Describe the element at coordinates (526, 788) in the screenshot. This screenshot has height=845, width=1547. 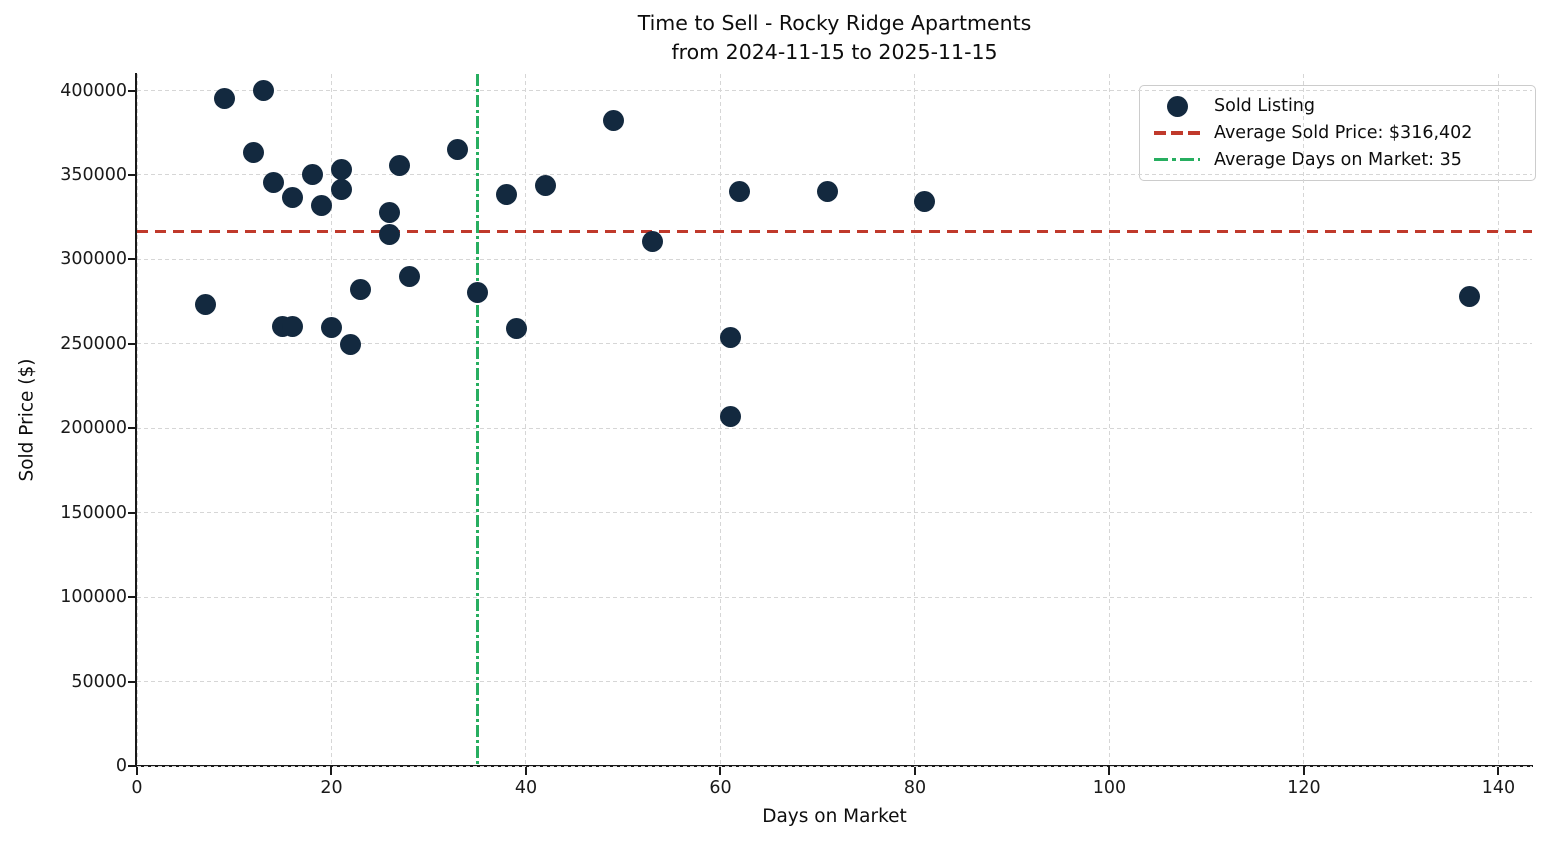
I see `x-tick-label: 40` at that location.